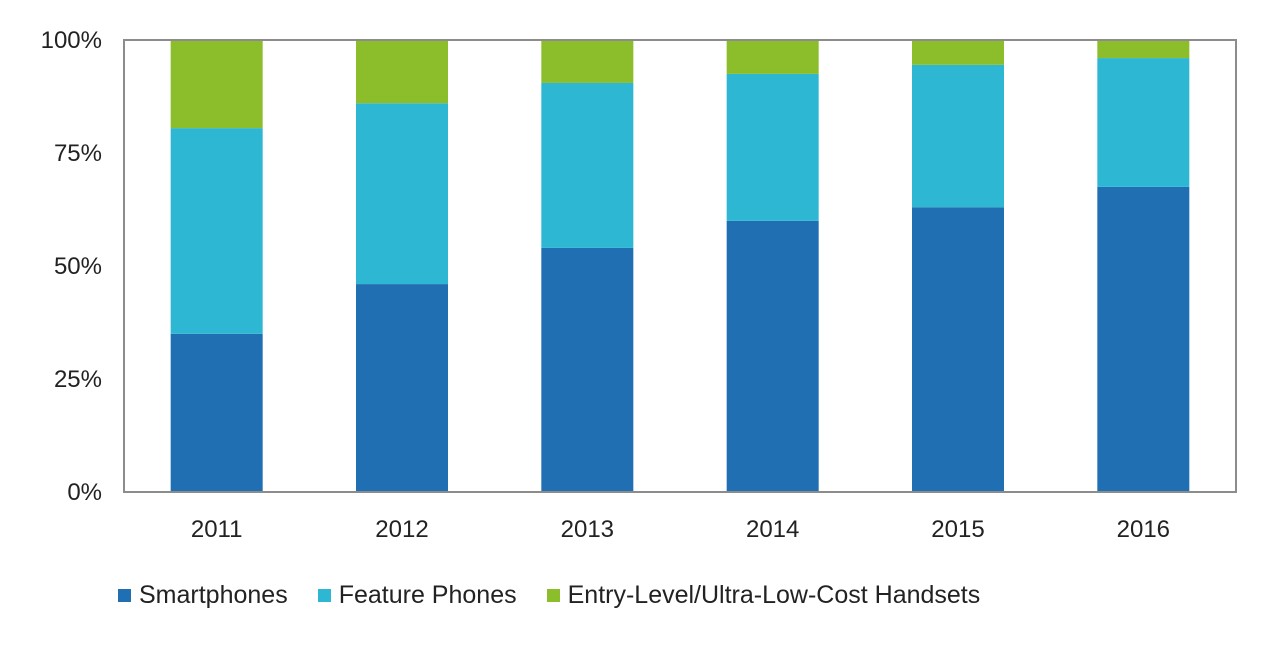  I want to click on x-tick-label: 2015, so click(957, 529).